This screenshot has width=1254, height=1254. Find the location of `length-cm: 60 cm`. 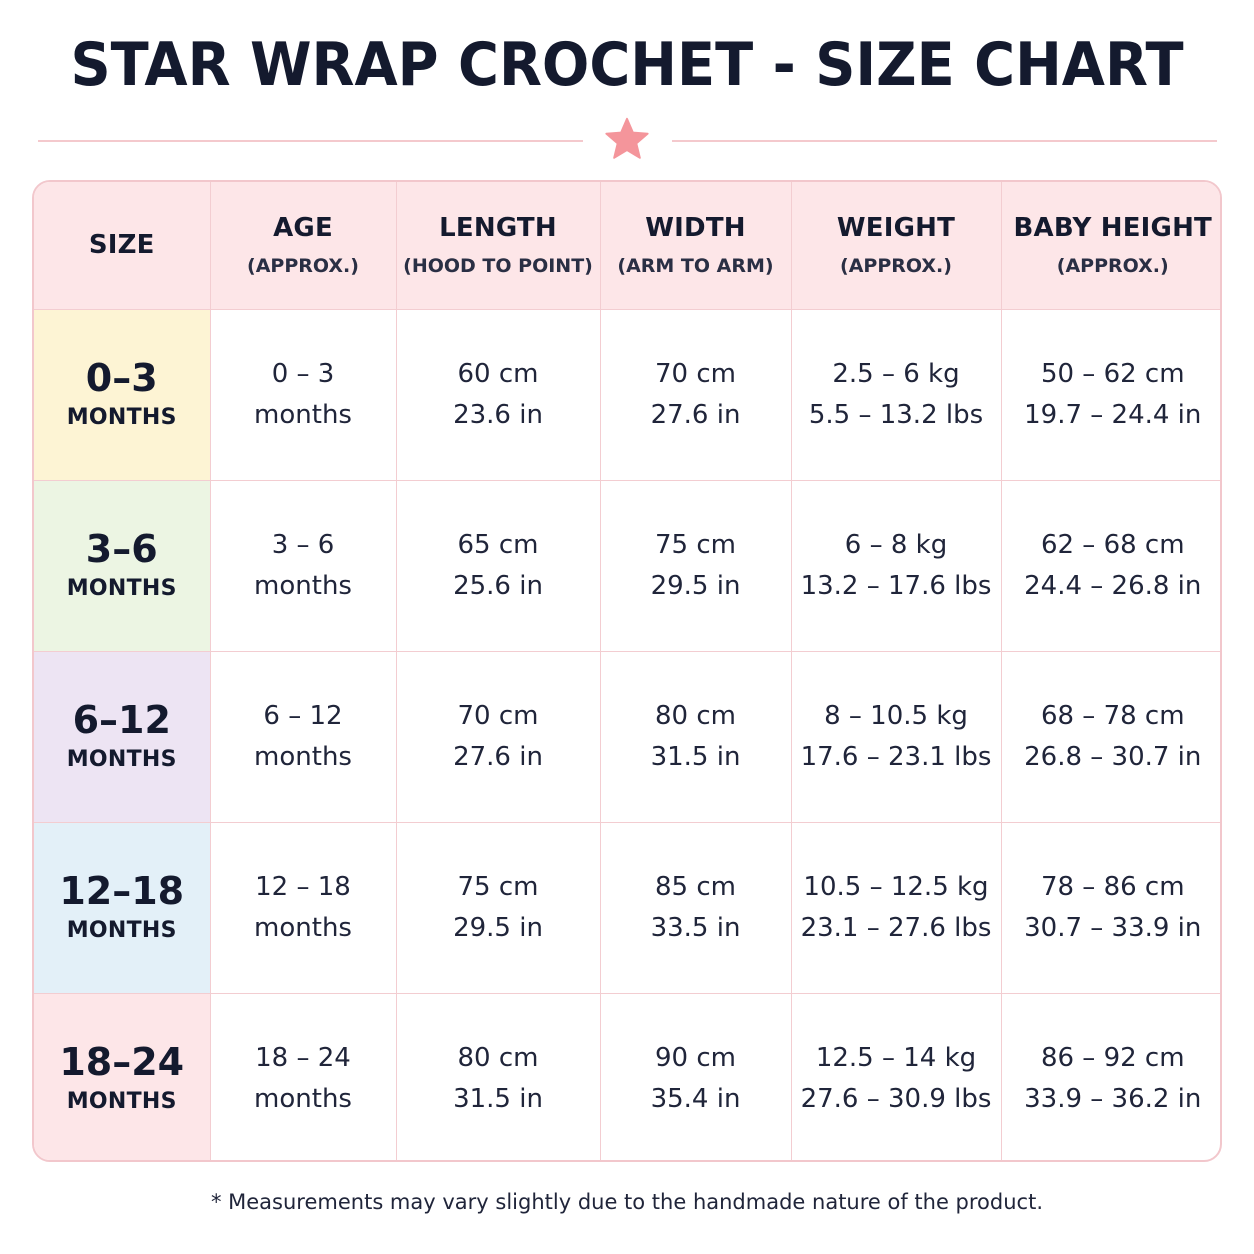

length-cm: 60 cm is located at coordinates (498, 373).